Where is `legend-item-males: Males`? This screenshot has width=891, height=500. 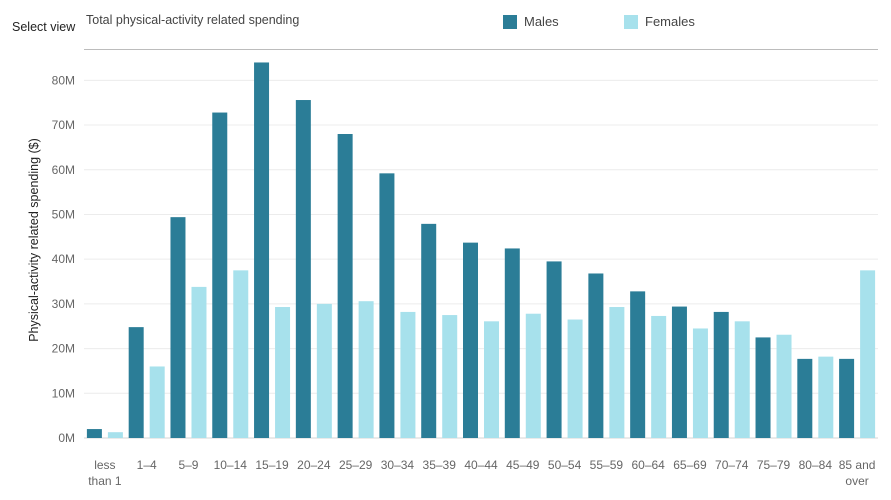
legend-item-males: Males is located at coordinates (531, 21).